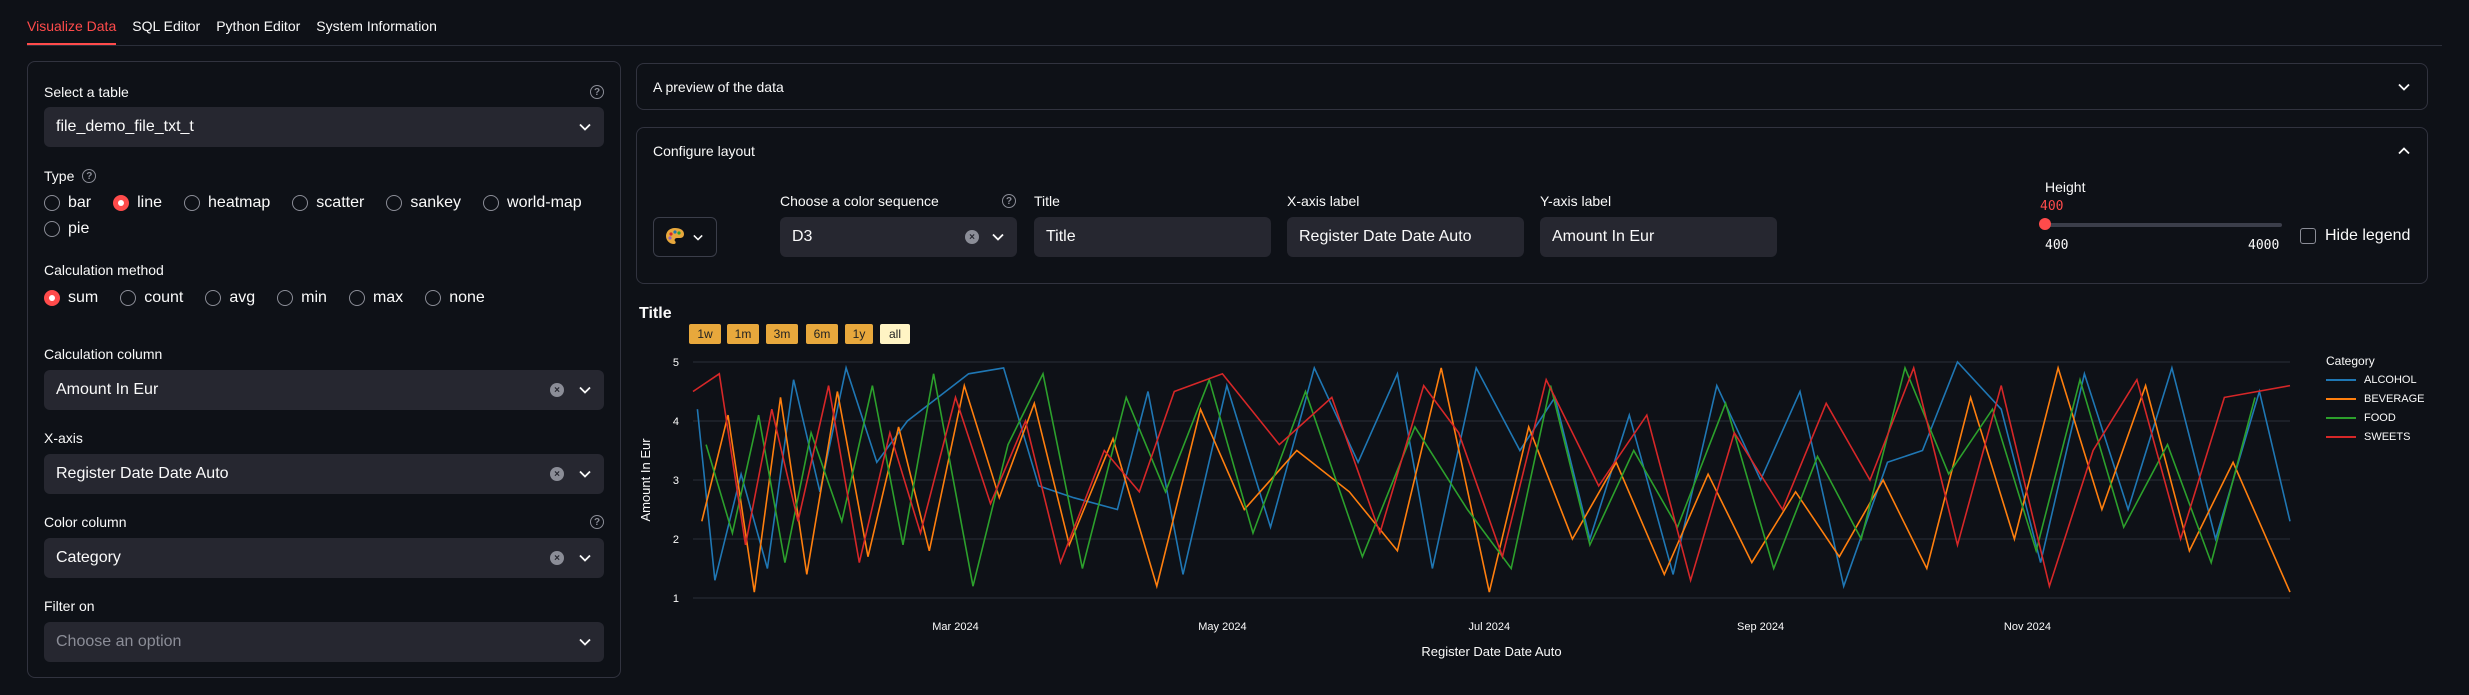 This screenshot has width=2469, height=695. What do you see at coordinates (151, 298) in the screenshot?
I see `calc-option-count: count` at bounding box center [151, 298].